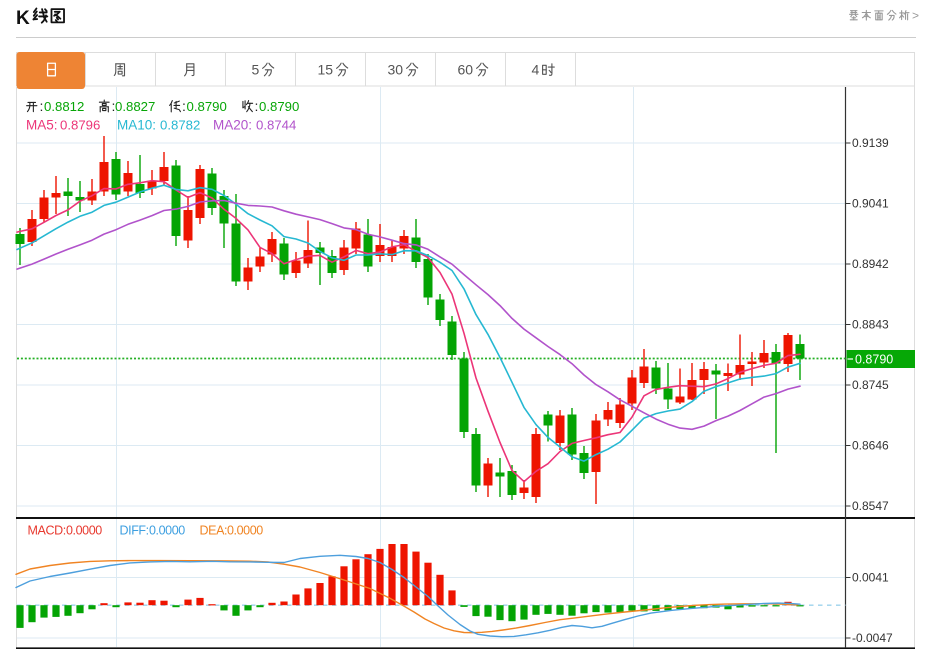 The width and height of the screenshot is (928, 651). Describe the element at coordinates (870, 578) in the screenshot. I see `svg-text: 0.0041` at that location.